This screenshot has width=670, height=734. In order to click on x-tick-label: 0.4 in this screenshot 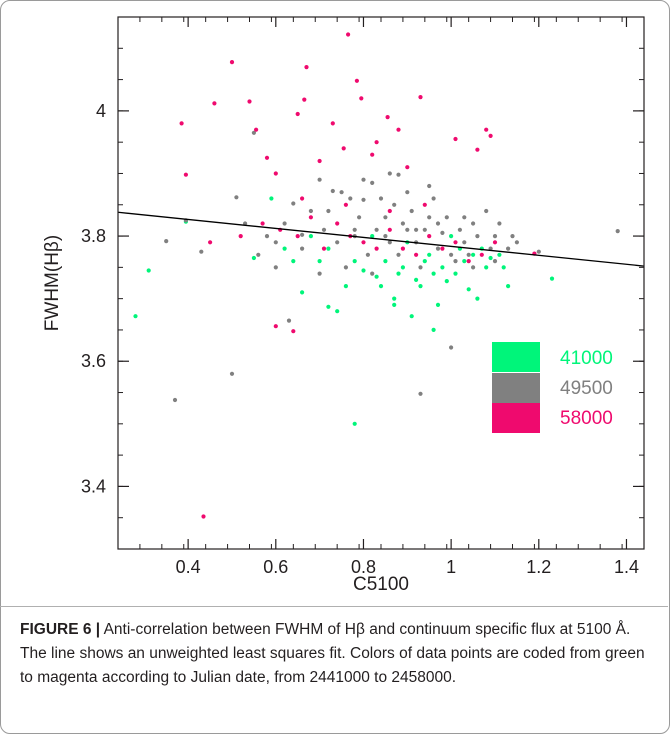, I will do `click(188, 567)`.